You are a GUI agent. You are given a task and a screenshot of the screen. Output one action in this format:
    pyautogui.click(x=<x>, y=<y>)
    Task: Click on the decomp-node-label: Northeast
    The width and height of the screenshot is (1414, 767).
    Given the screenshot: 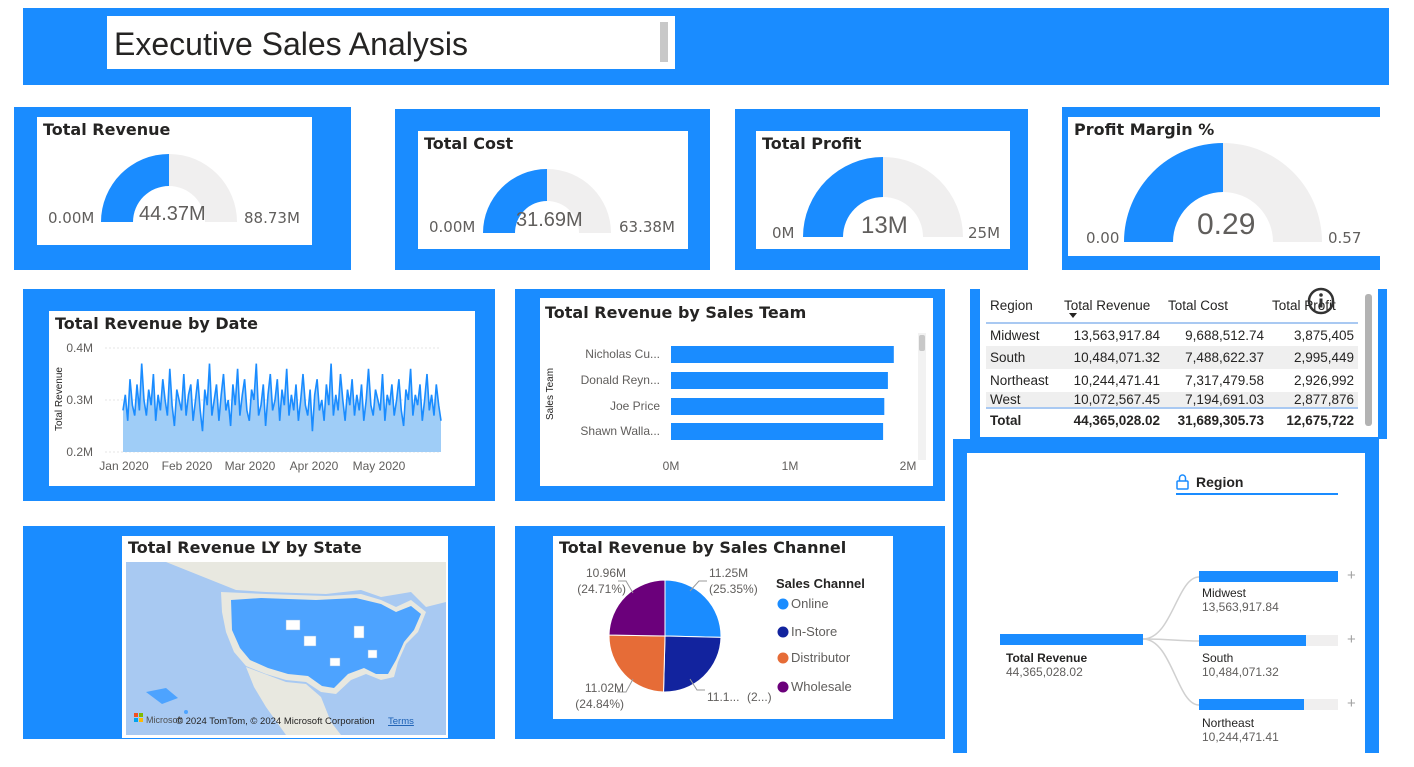 What is the action you would take?
    pyautogui.click(x=1228, y=723)
    